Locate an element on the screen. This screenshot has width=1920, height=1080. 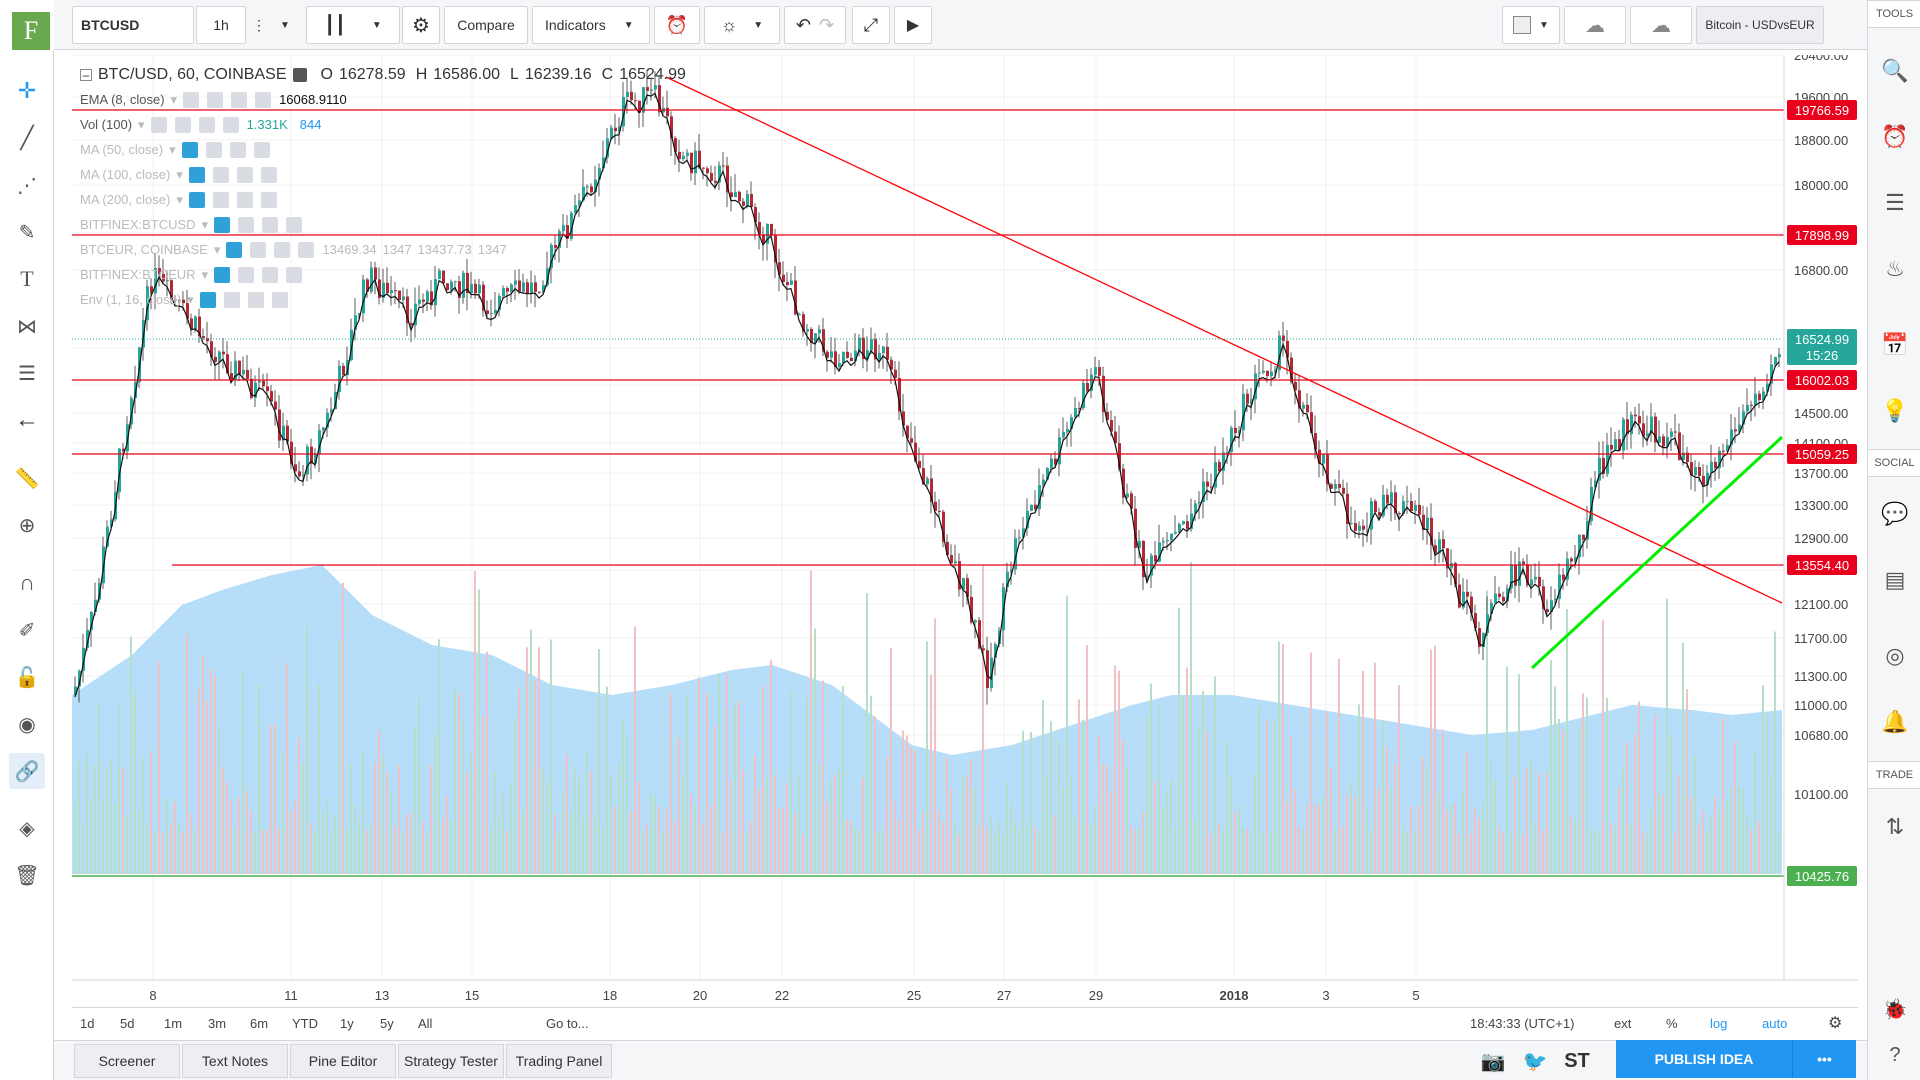
prediction-icon: ☰ is located at coordinates (27, 373).